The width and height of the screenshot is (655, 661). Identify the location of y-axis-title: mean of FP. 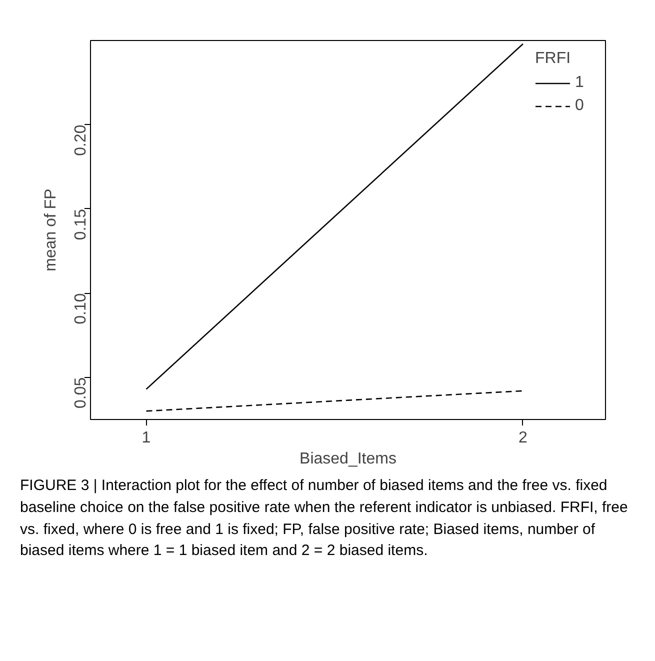
(51, 230).